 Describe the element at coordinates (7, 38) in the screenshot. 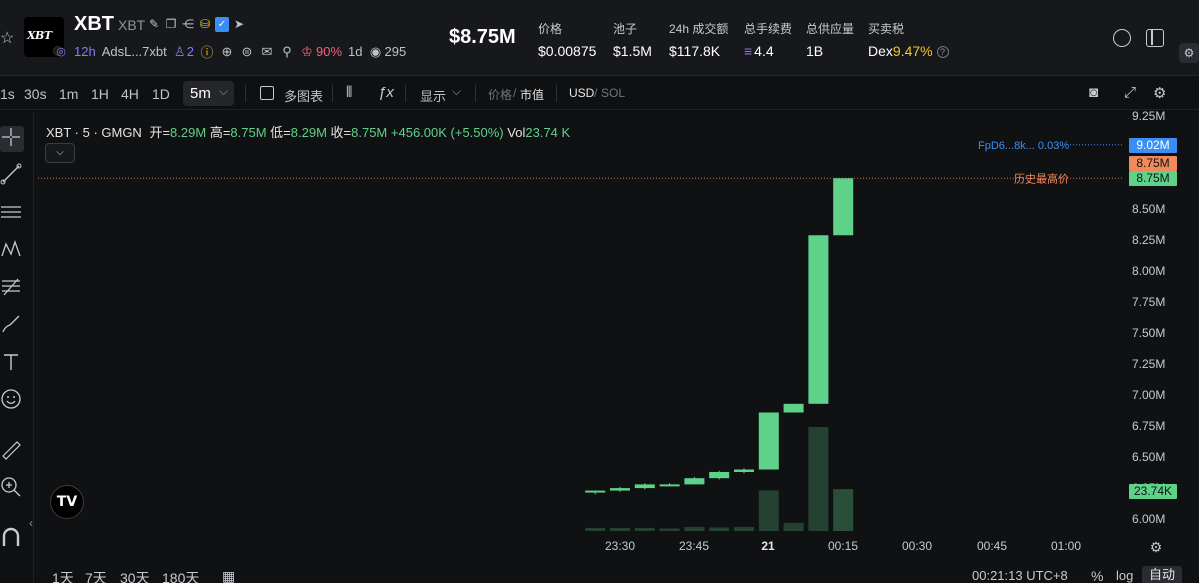

I see `star-icon: ☆` at that location.